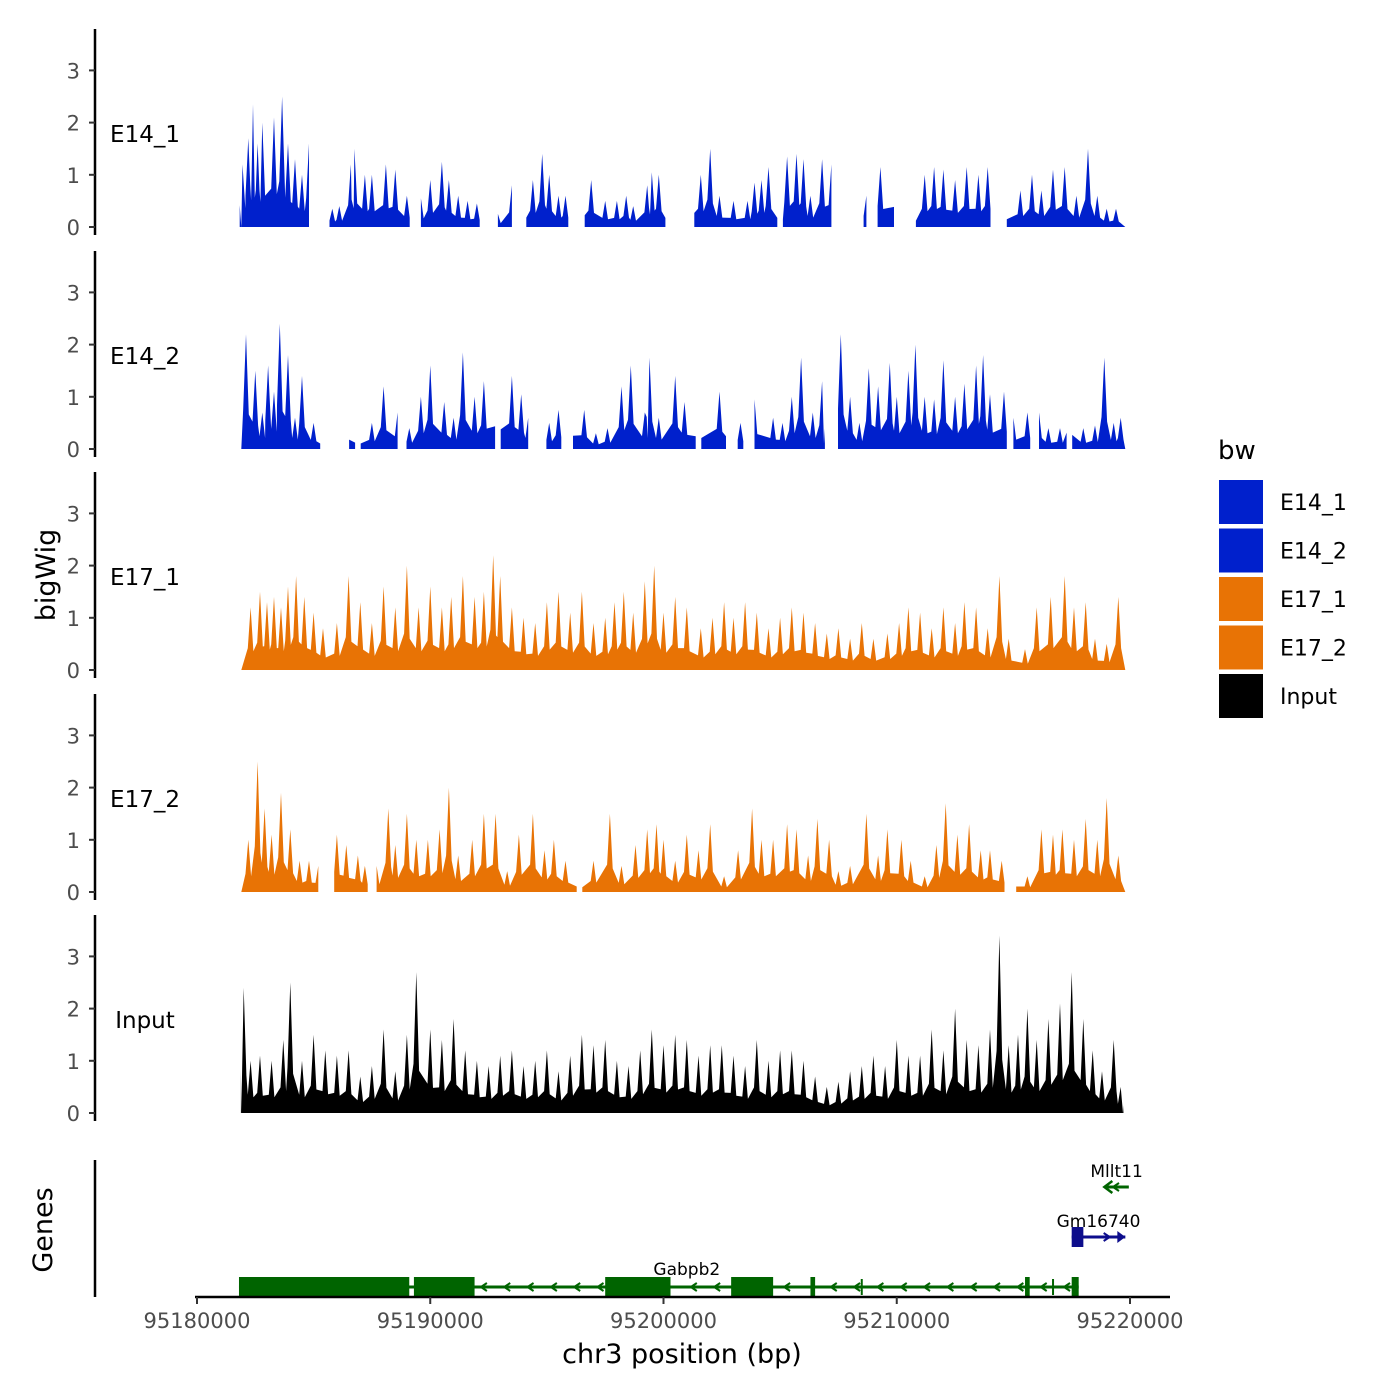 The image size is (1400, 1400). What do you see at coordinates (1241, 696) in the screenshot?
I see `legend-swatch-input` at bounding box center [1241, 696].